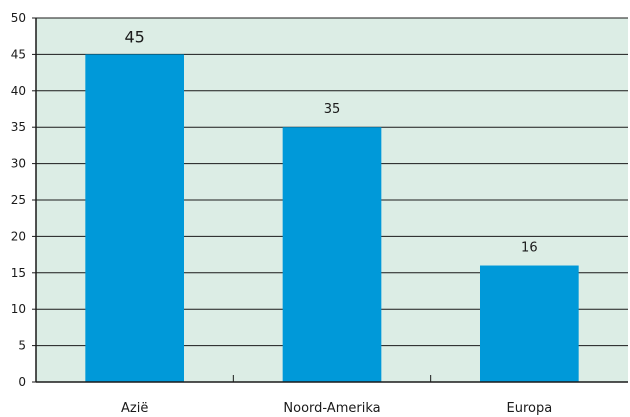  Describe the element at coordinates (18, 127) in the screenshot. I see `y-tick-label: 35` at that location.